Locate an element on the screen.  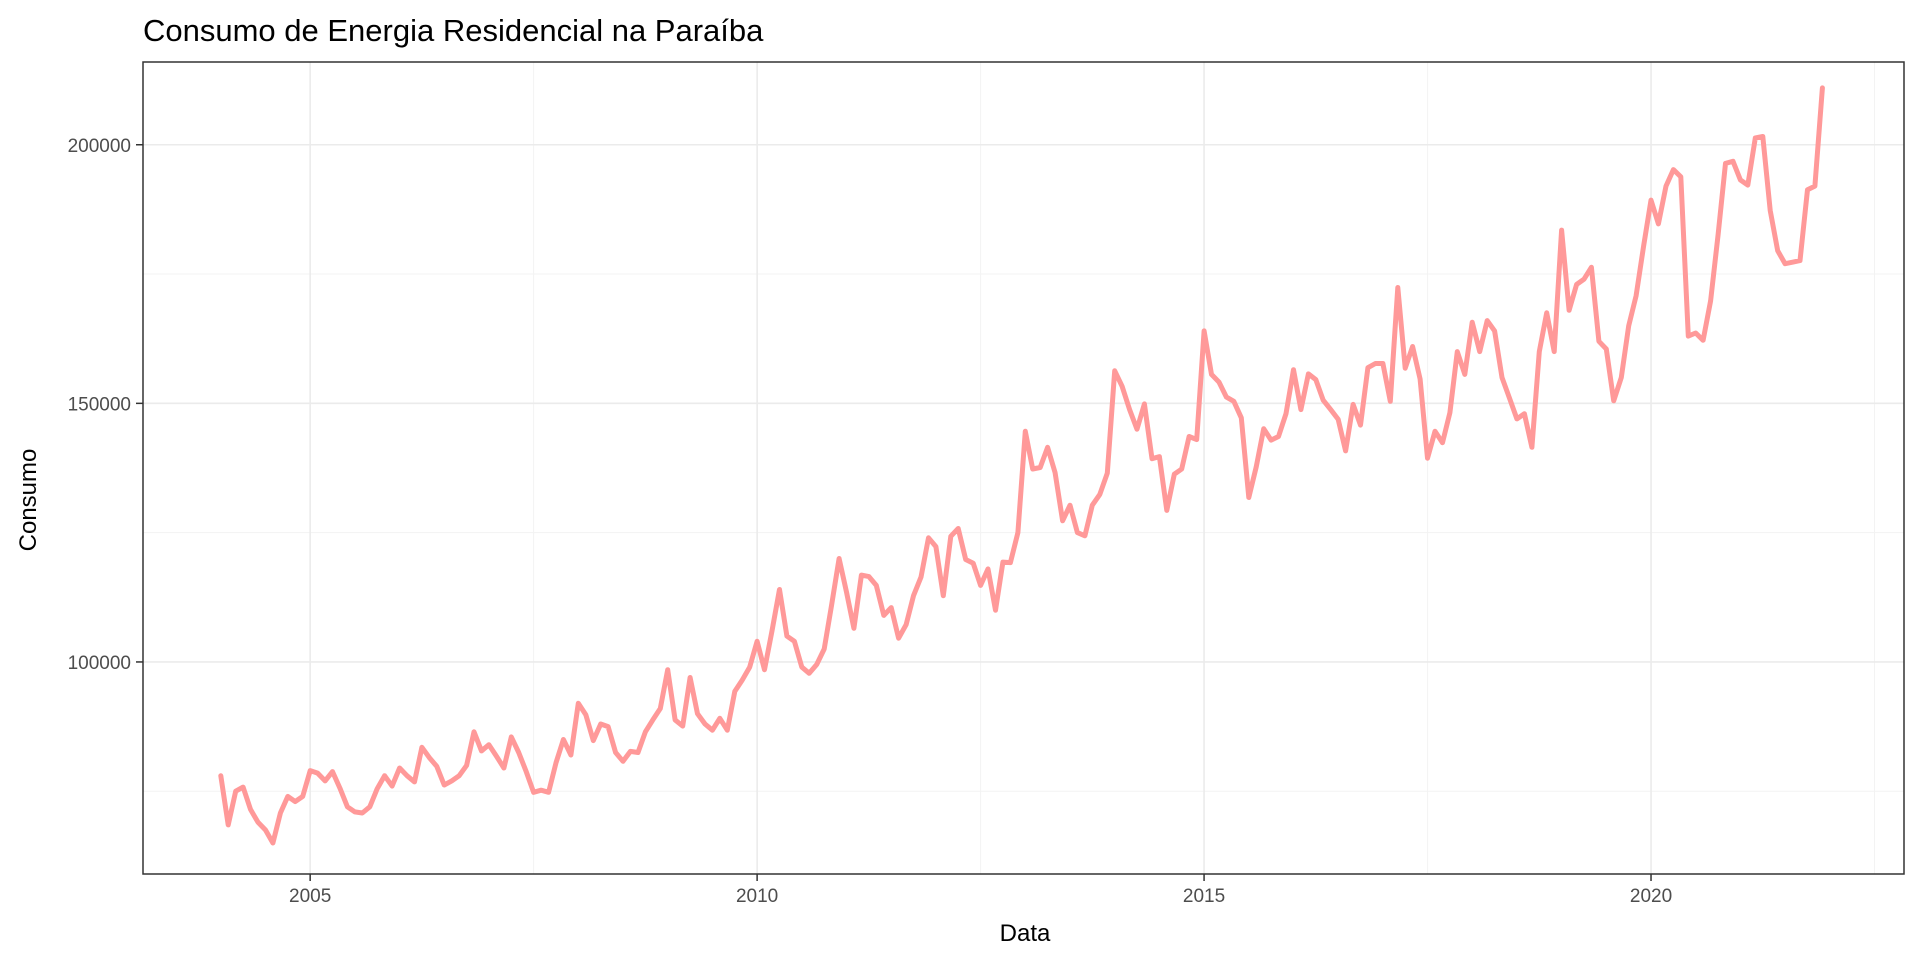
y-tick-label: 100000 is located at coordinates (99, 663).